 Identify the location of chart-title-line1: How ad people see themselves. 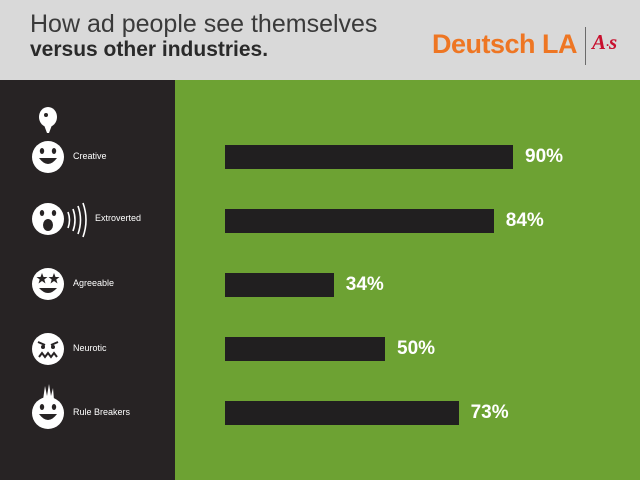
(204, 24).